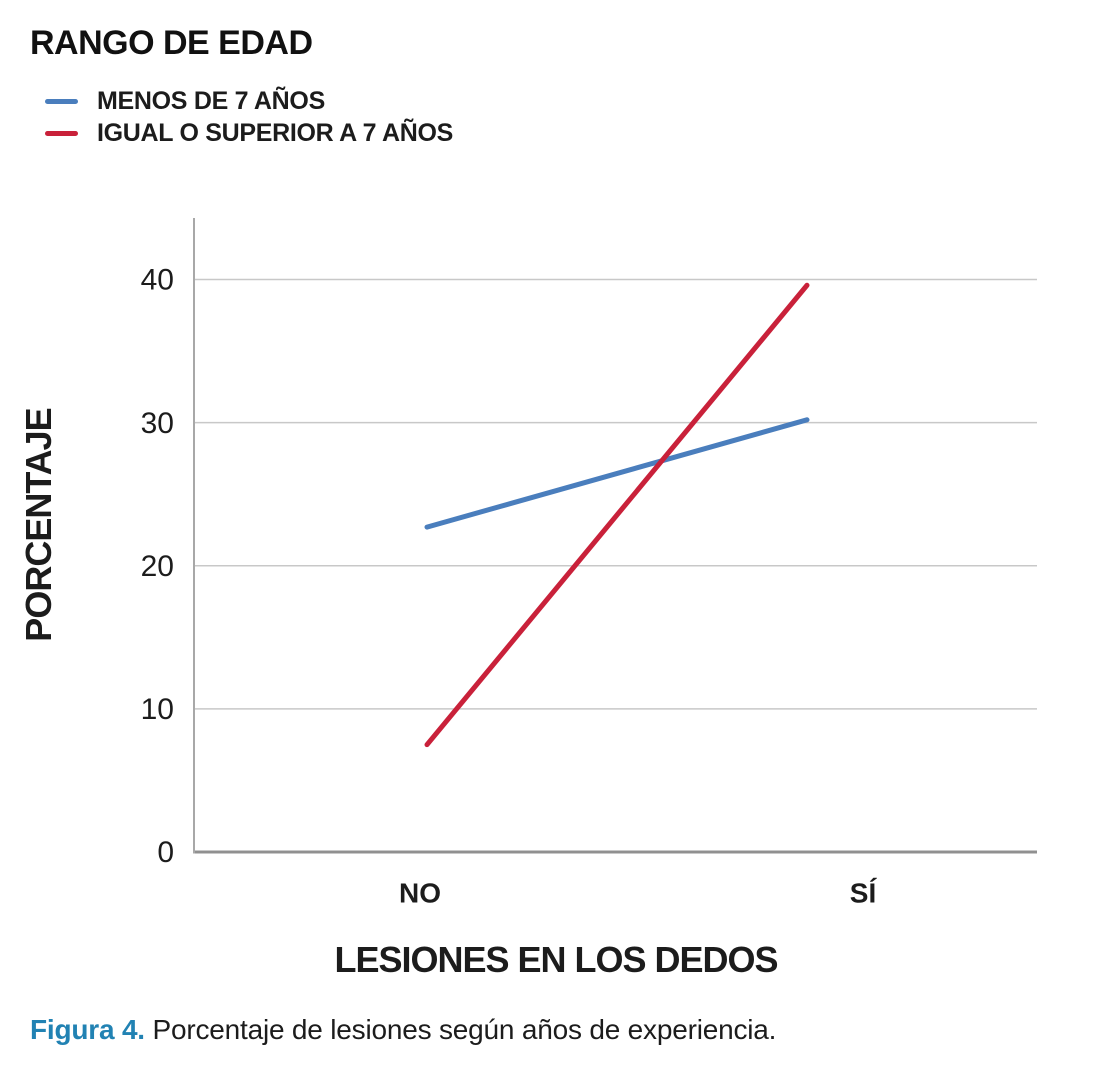 The image size is (1112, 1065). I want to click on legend-item-label: MENOS DE 7 AÑOS, so click(211, 100).